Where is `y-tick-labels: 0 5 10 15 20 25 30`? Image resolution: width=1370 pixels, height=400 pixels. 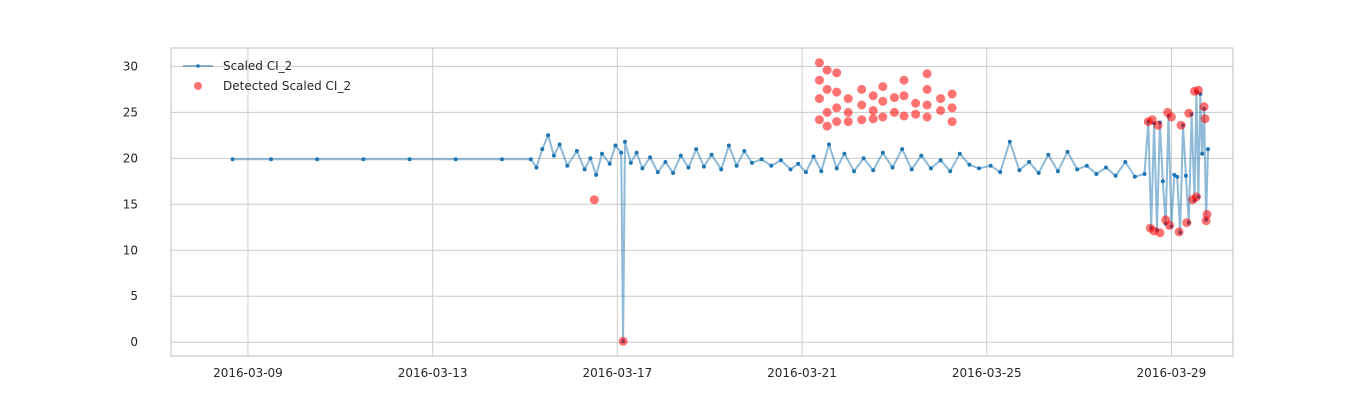
y-tick-labels: 0 5 10 15 20 25 30 is located at coordinates (130, 204).